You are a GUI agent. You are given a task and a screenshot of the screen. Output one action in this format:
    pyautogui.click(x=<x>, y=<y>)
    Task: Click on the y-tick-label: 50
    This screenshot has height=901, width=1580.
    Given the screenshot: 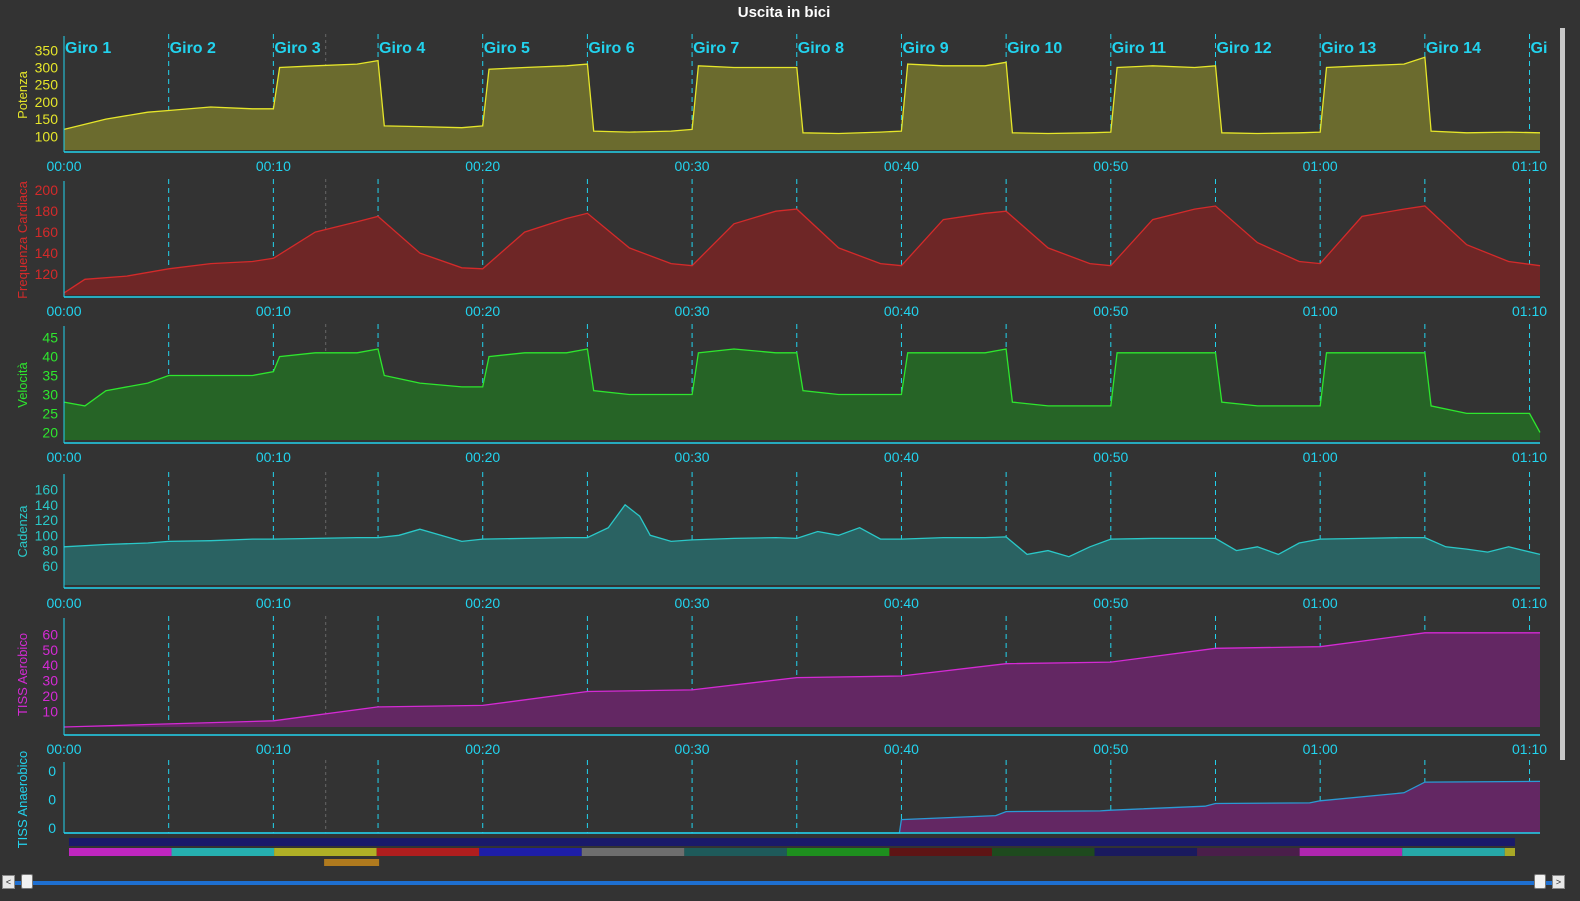 What is the action you would take?
    pyautogui.click(x=50, y=650)
    